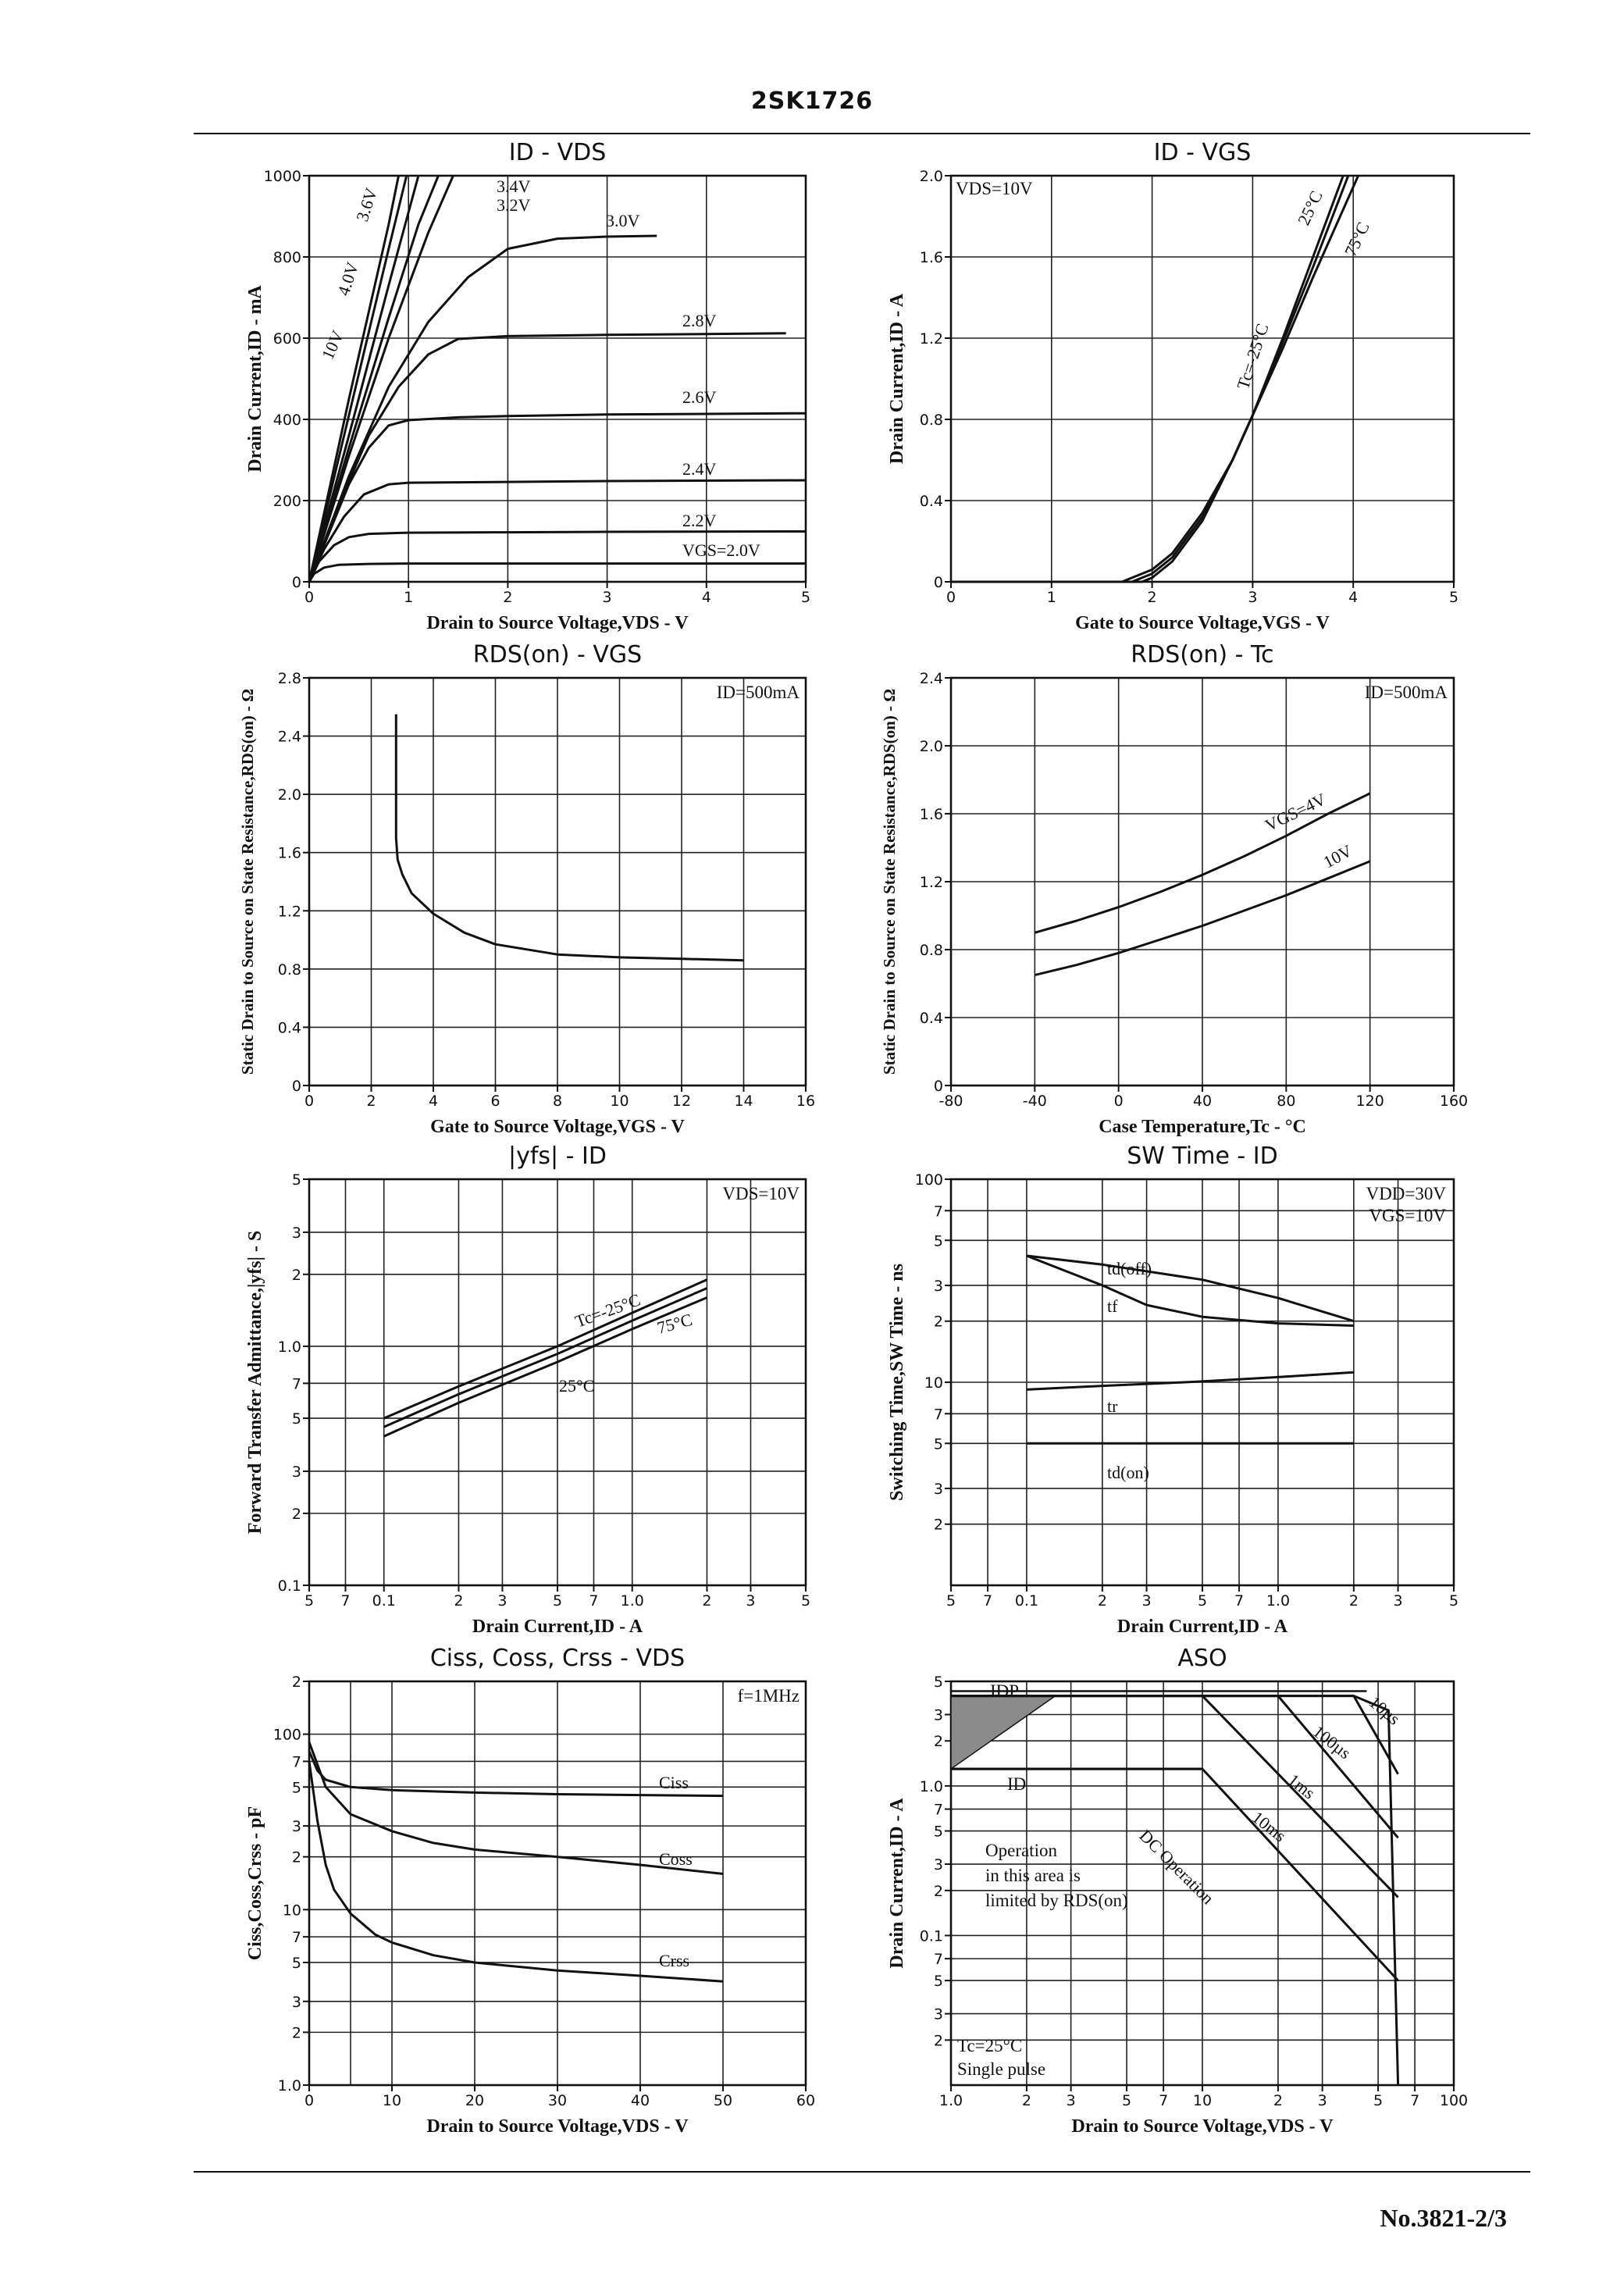  Describe the element at coordinates (287, 339) in the screenshot. I see `y-tick-label: 600` at that location.